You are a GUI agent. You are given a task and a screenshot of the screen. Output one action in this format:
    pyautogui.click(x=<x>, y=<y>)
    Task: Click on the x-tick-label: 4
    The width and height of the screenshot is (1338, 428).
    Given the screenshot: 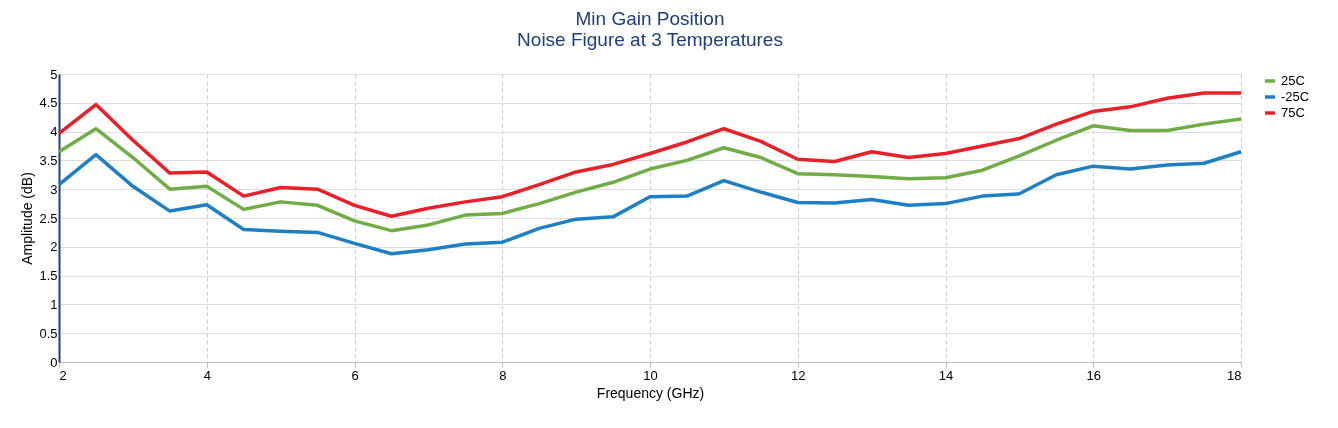 What is the action you would take?
    pyautogui.click(x=207, y=375)
    